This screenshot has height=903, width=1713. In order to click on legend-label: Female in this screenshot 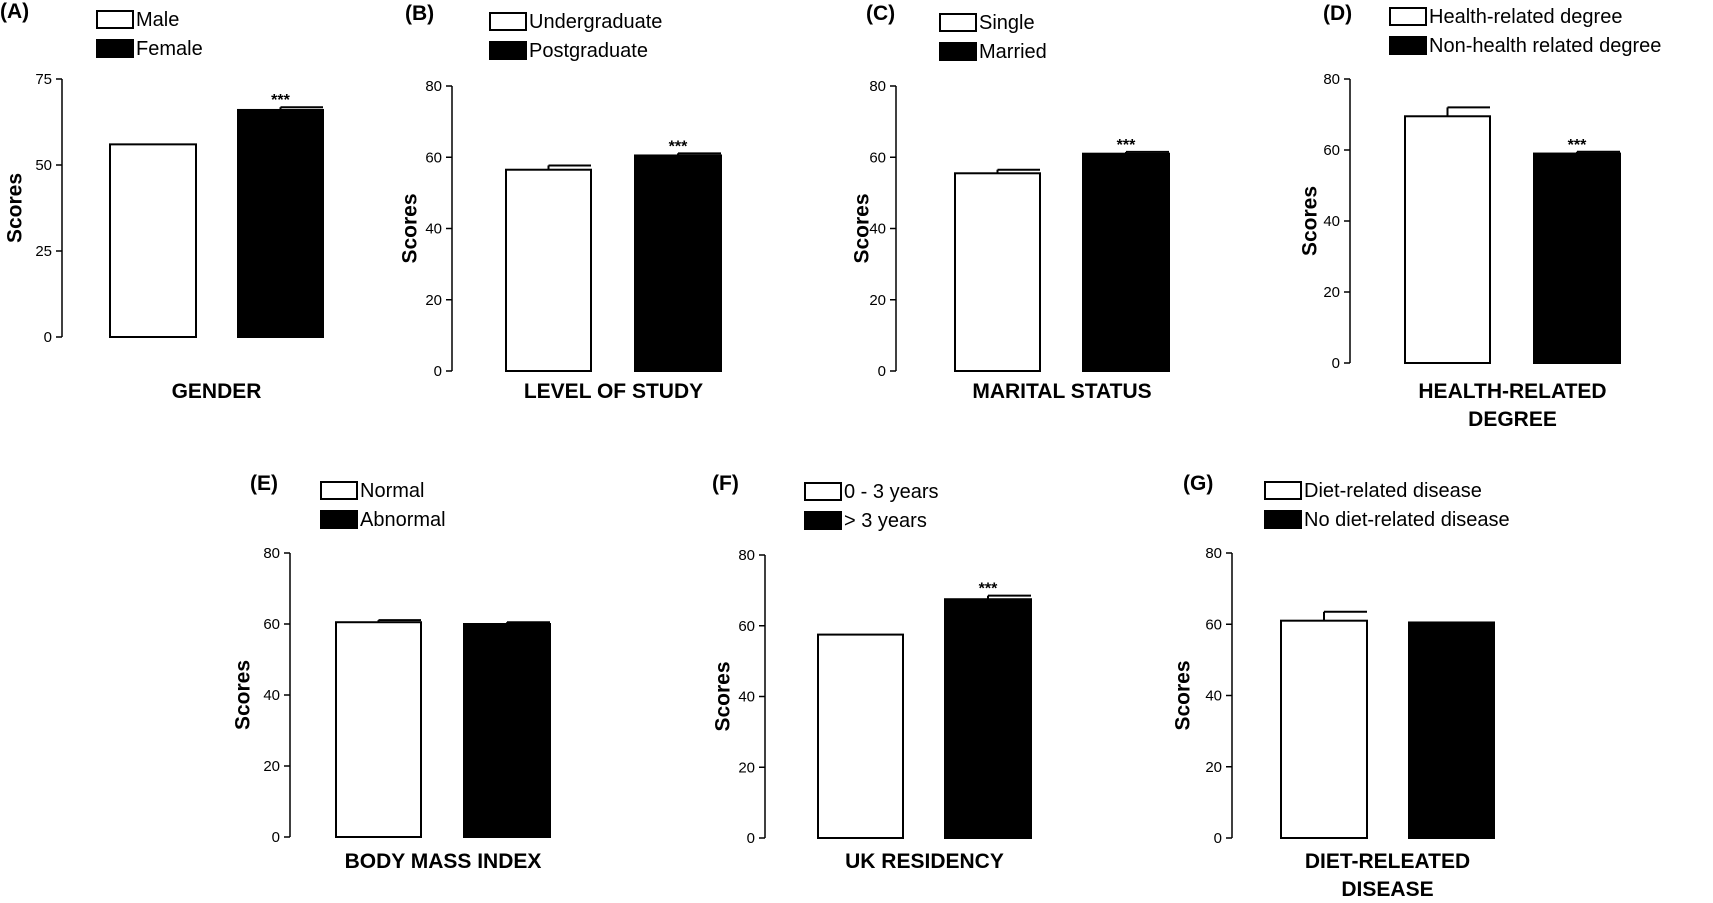, I will do `click(169, 49)`.